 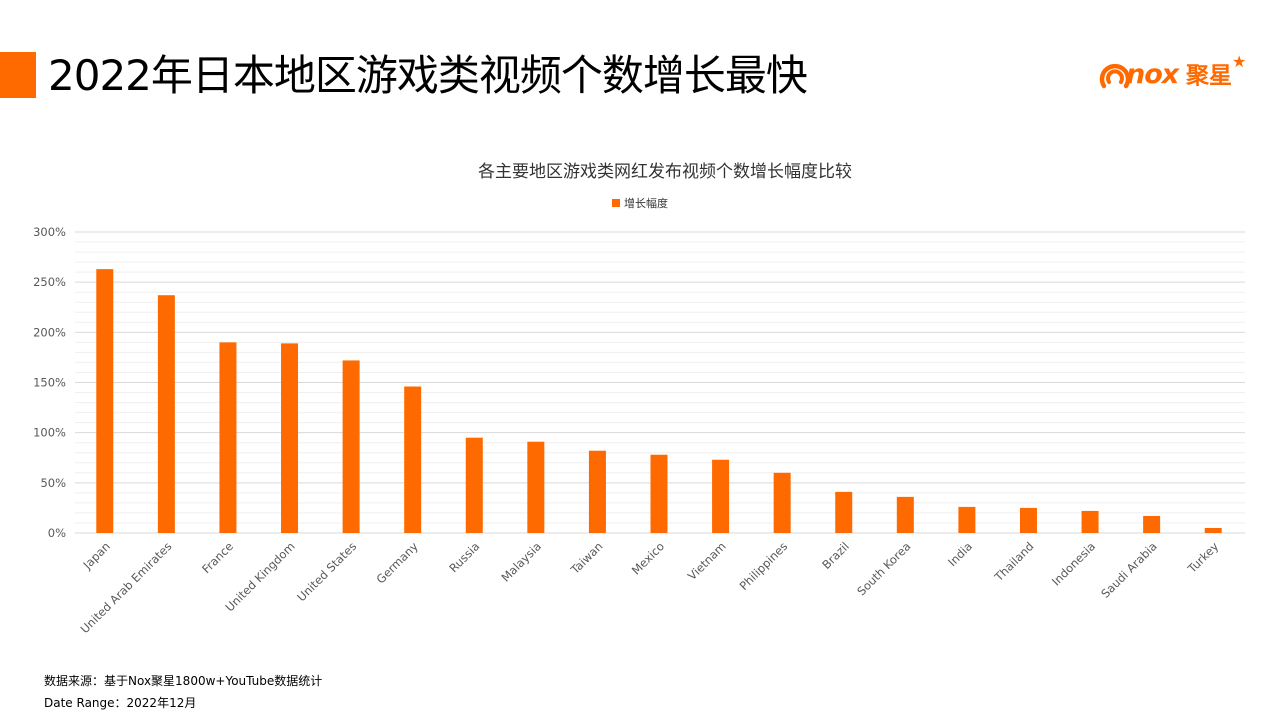 What do you see at coordinates (521, 561) in the screenshot?
I see `x-tick-label: Malaysia` at bounding box center [521, 561].